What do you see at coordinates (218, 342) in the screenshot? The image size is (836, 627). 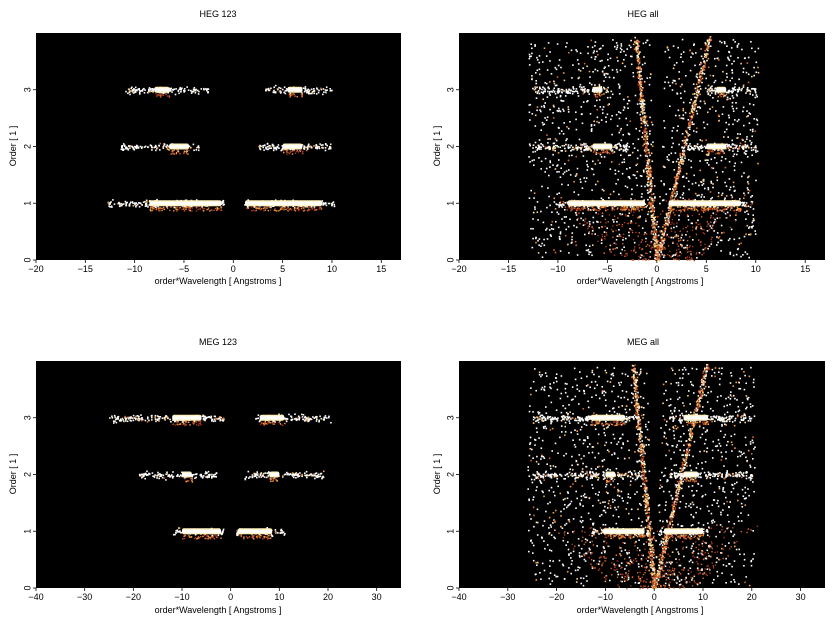 I see `chart-title: MEG 123` at bounding box center [218, 342].